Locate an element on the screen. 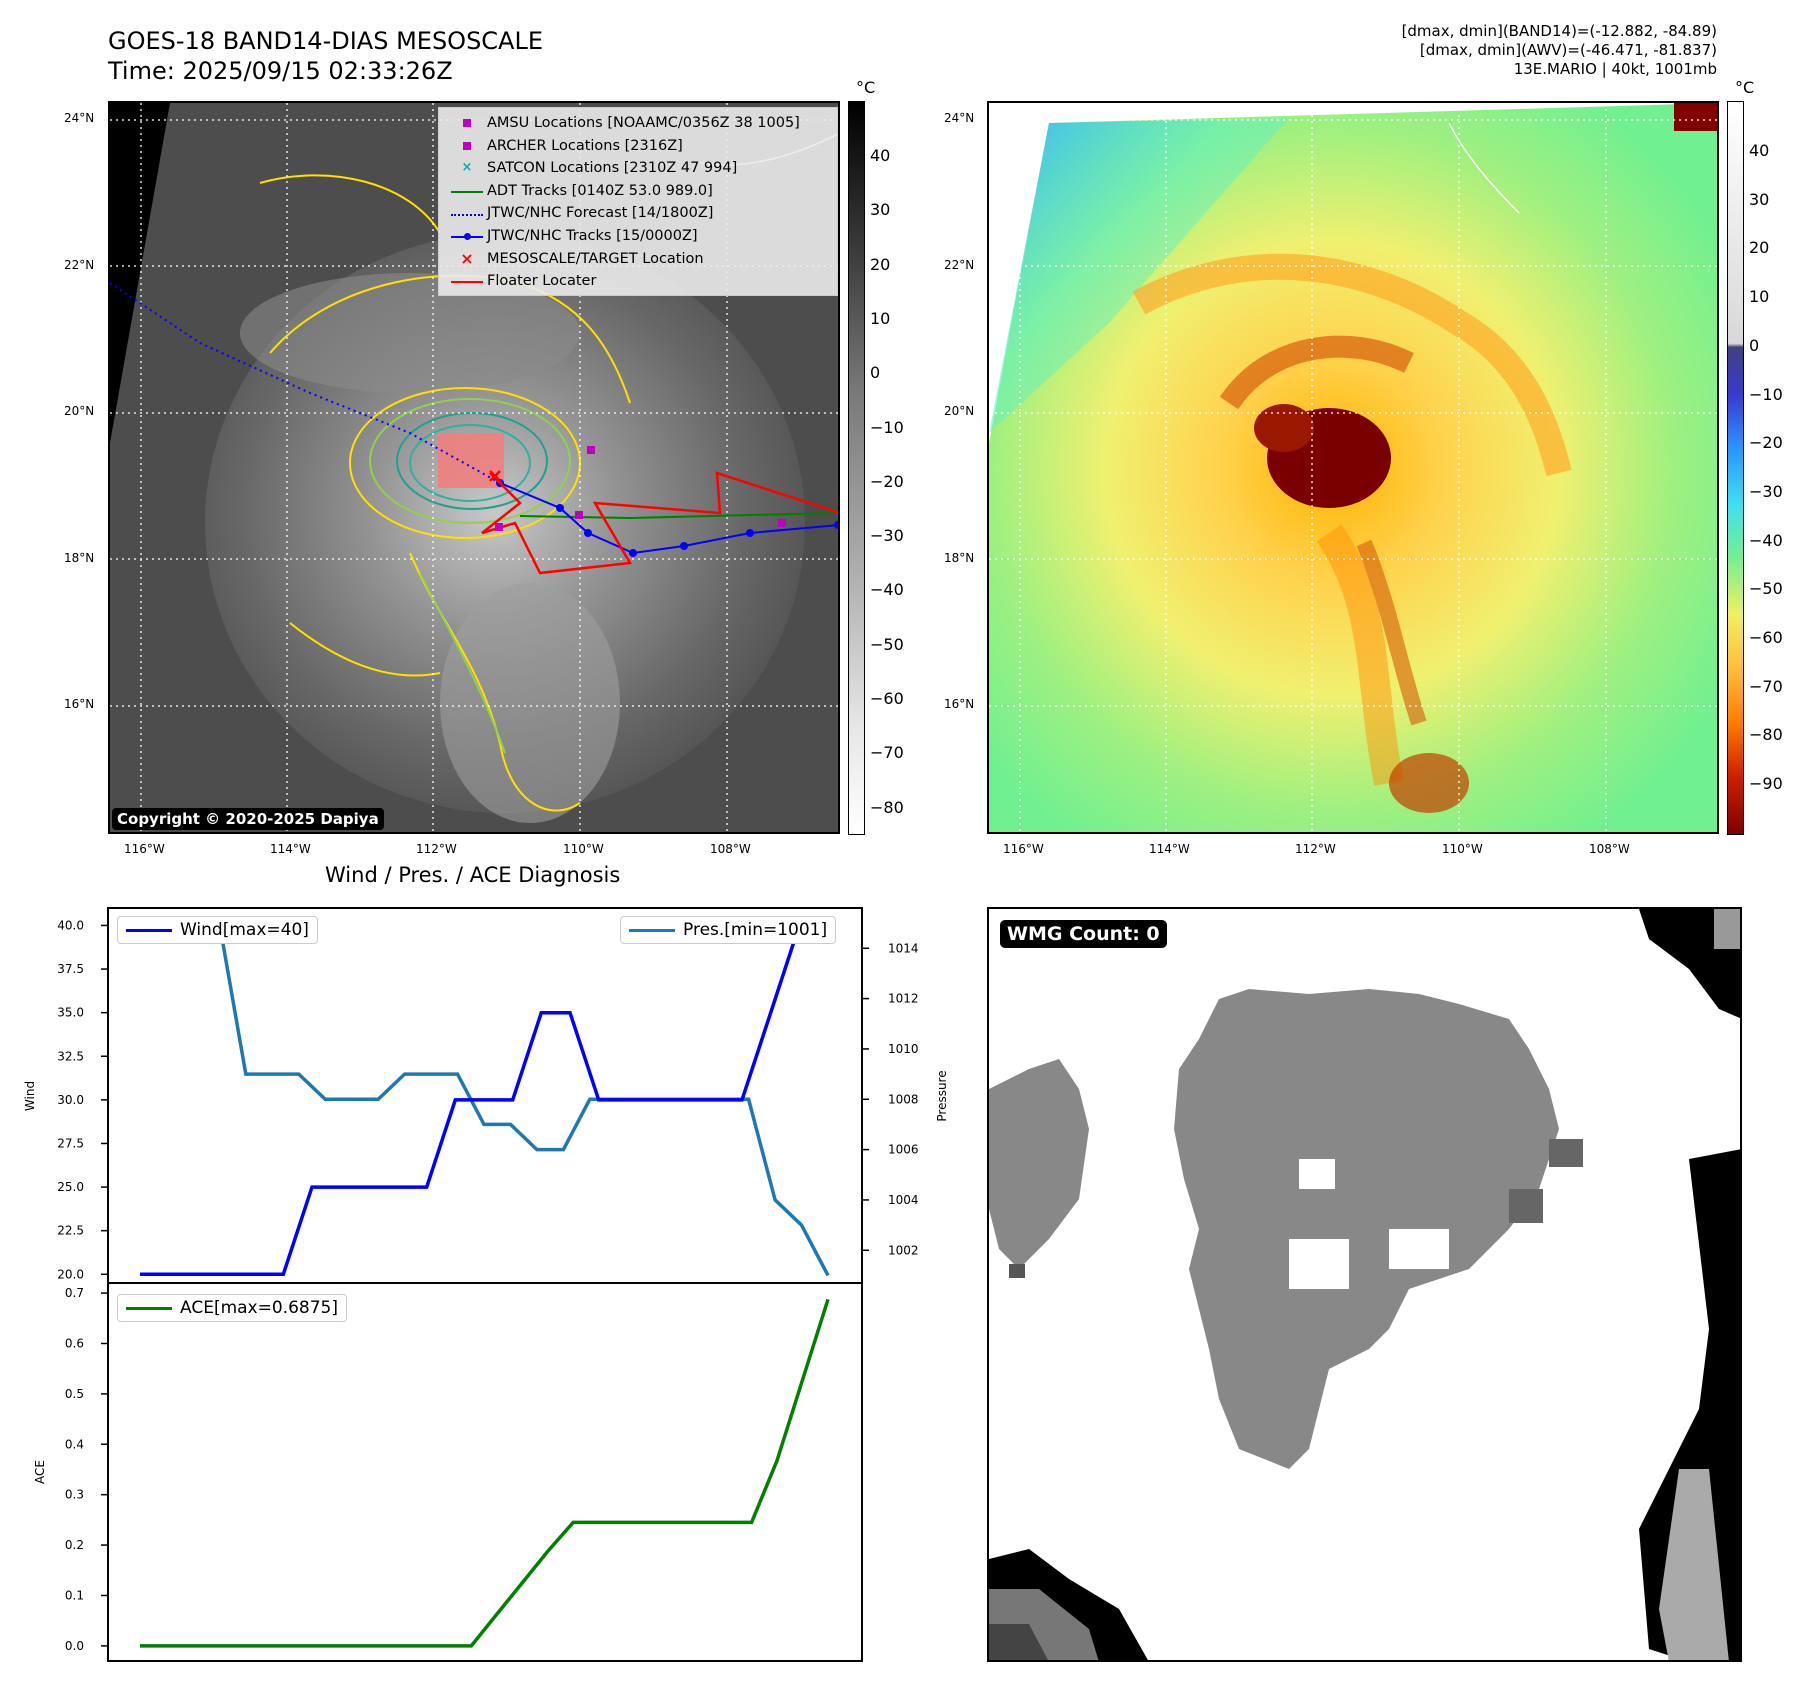 This screenshot has height=1690, width=1801. lon-tick-108: 108°W is located at coordinates (730, 849).